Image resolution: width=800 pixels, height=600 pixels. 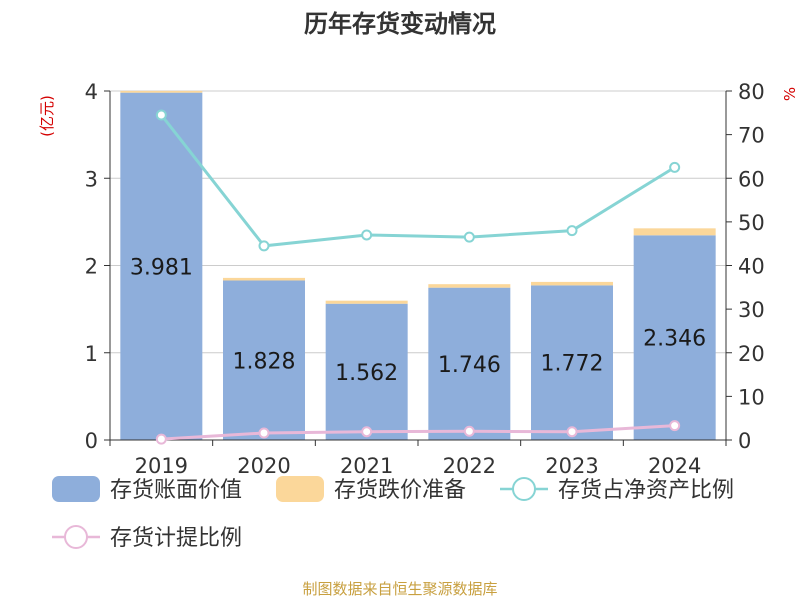 What do you see at coordinates (161, 267) in the screenshot?
I see `bar-value-label: 3.981` at bounding box center [161, 267].